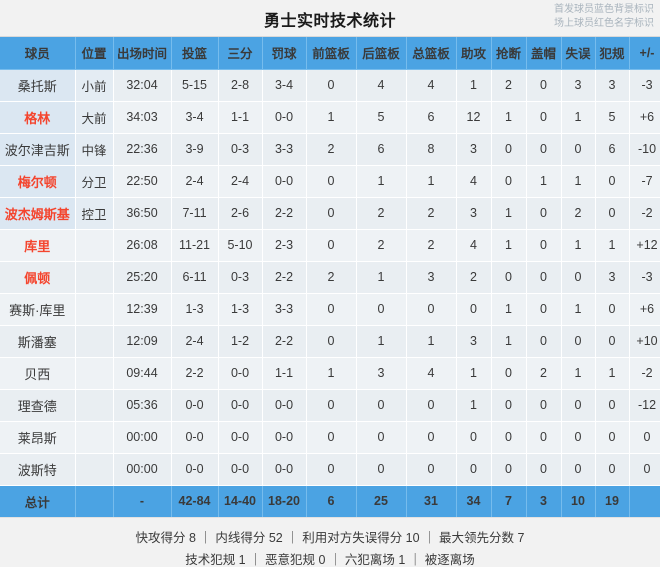 This screenshot has height=571, width=660. Describe the element at coordinates (142, 309) in the screenshot. I see `cell-minutes: 12:39` at that location.